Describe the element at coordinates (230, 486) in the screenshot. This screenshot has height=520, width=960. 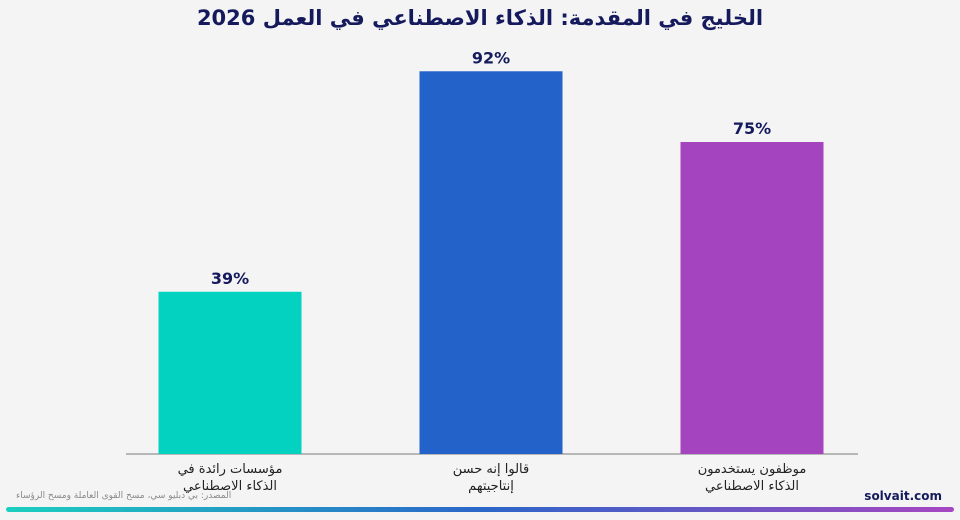
I see `category-label-1-line-2: الذكاء الاصطناعي` at that location.